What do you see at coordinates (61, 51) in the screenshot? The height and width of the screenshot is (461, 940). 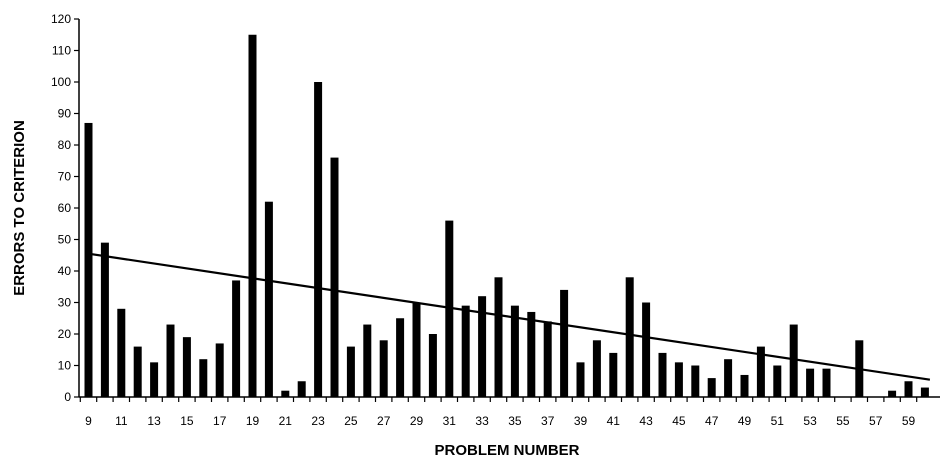 I see `y-tick-label: 110` at bounding box center [61, 51].